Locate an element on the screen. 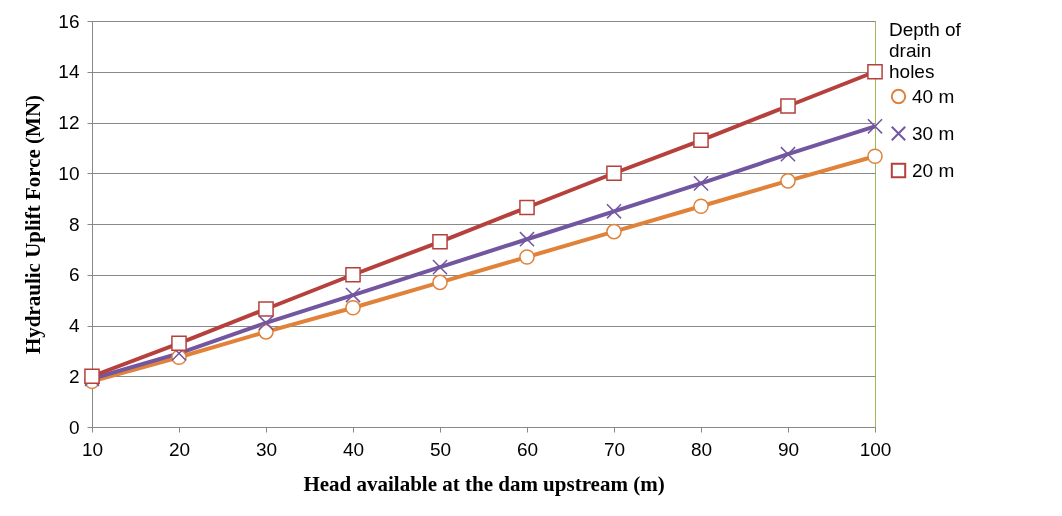 Image resolution: width=1062 pixels, height=516 pixels. y-tick-label: 16 is located at coordinates (69, 21).